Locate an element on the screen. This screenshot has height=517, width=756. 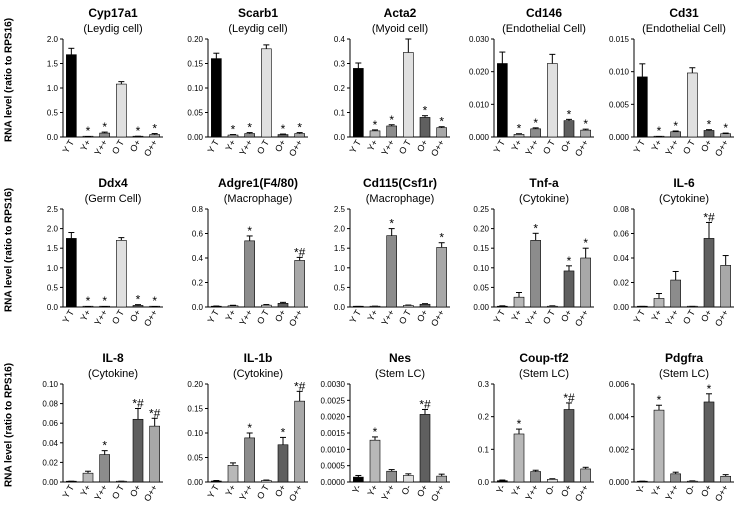
y-tick-label: 0.04 is located at coordinates (621, 258).